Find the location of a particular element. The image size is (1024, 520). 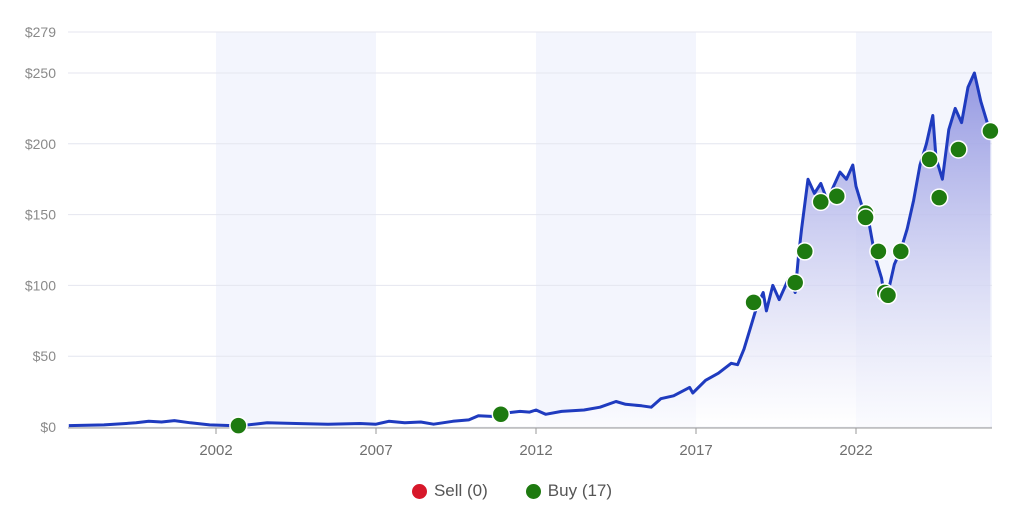

legend-buy: Buy (17) is located at coordinates (569, 491).